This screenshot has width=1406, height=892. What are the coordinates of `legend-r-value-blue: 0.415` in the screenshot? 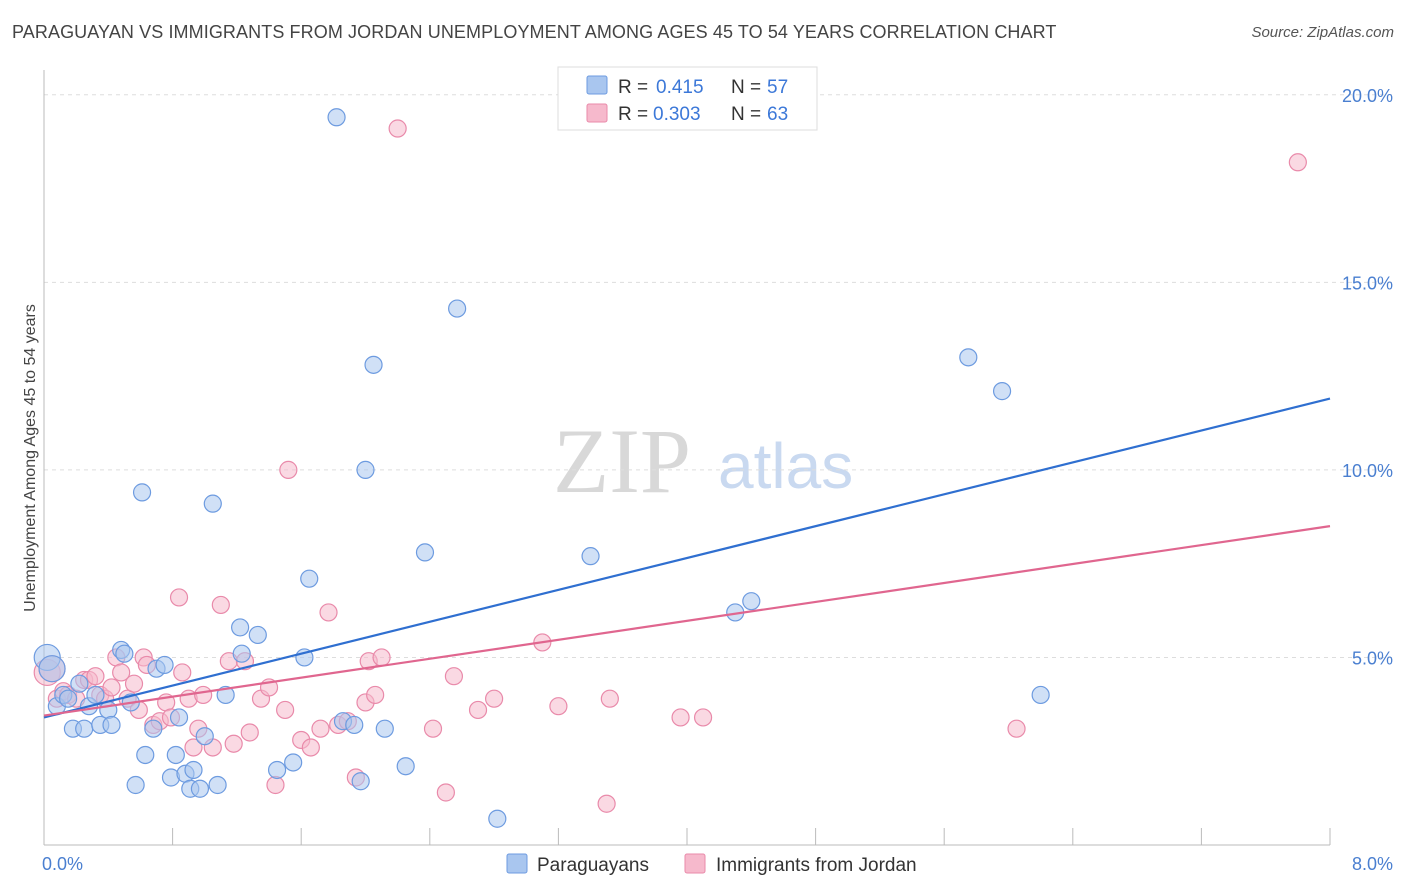 It's located at (680, 87).